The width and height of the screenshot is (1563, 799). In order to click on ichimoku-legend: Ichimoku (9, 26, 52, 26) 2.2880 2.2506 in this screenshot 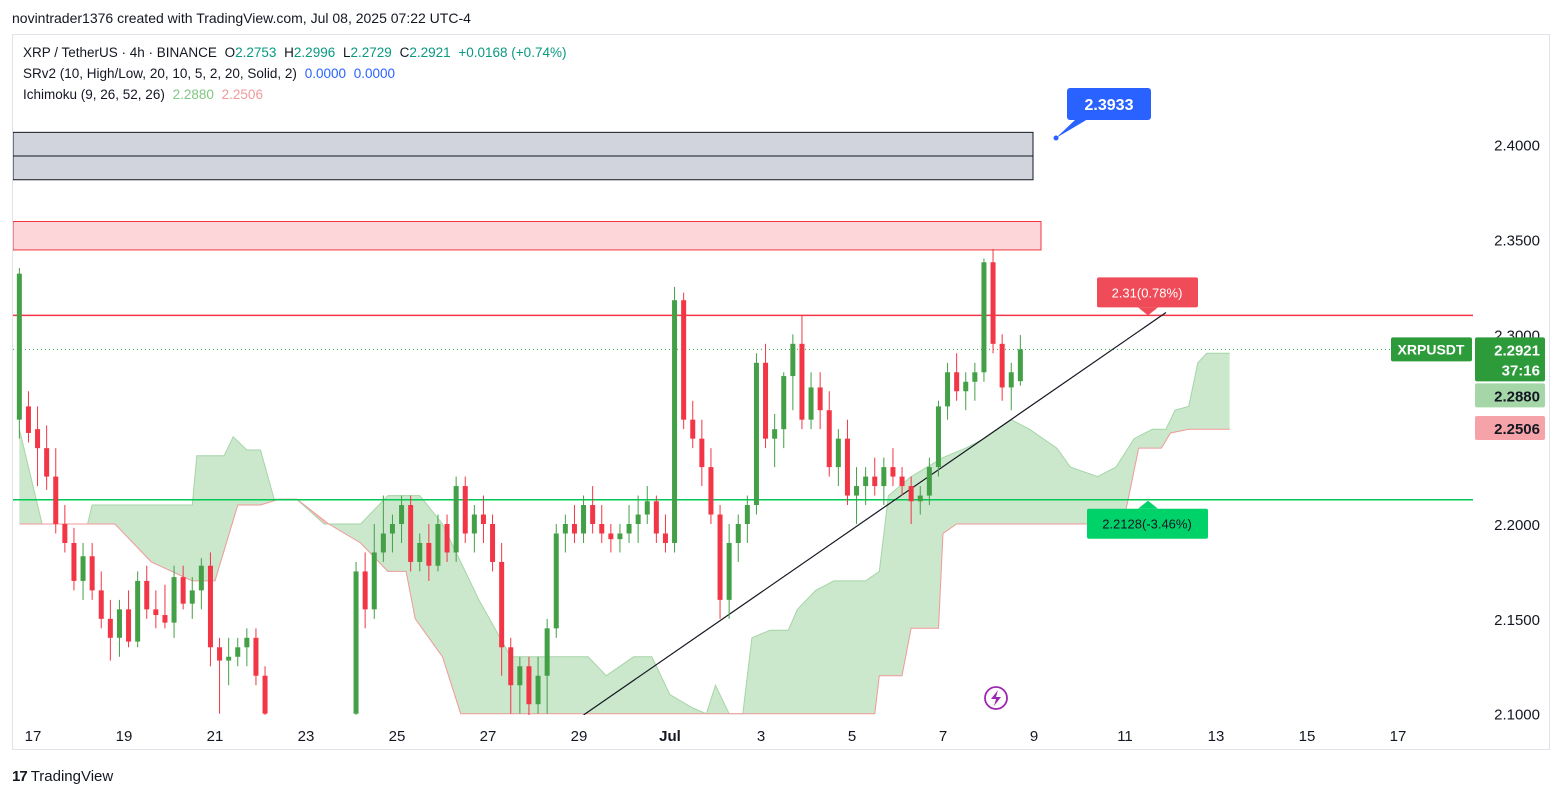, I will do `click(145, 94)`.